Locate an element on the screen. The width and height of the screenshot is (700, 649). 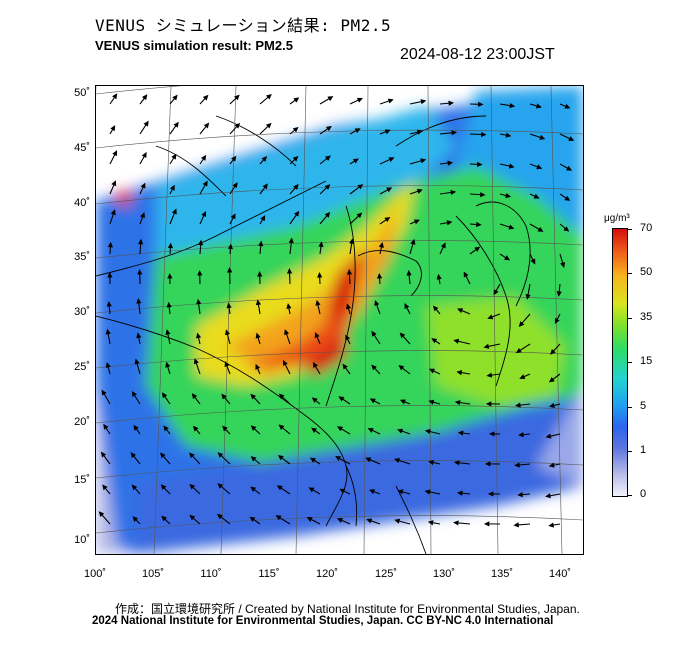
lat-label-30: 30˚ is located at coordinates (82, 312).